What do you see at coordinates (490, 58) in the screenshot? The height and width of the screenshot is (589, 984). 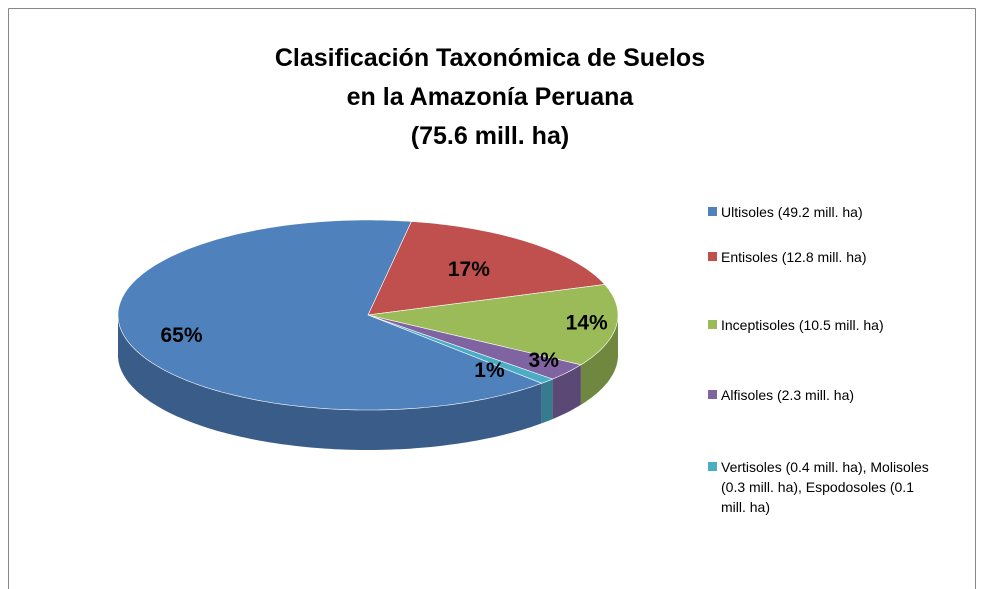 I see `title-line: Clasificación Taxonómica de Suelos` at bounding box center [490, 58].